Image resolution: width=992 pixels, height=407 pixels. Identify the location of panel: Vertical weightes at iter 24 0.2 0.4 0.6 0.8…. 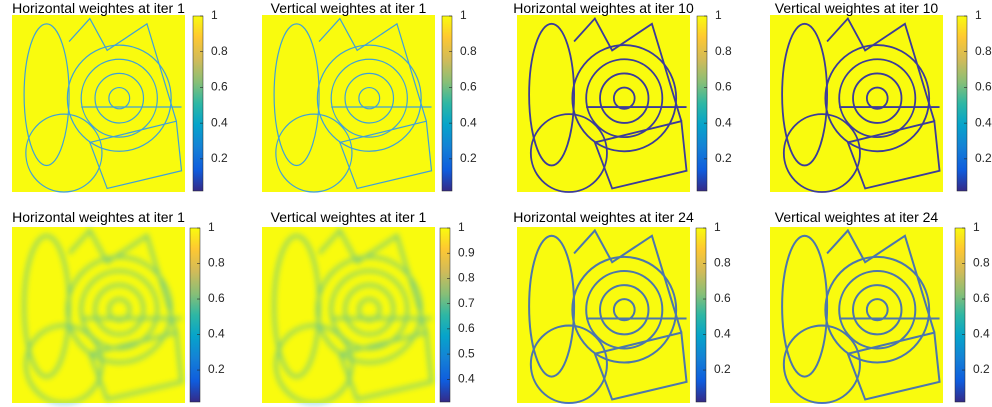
(880, 307).